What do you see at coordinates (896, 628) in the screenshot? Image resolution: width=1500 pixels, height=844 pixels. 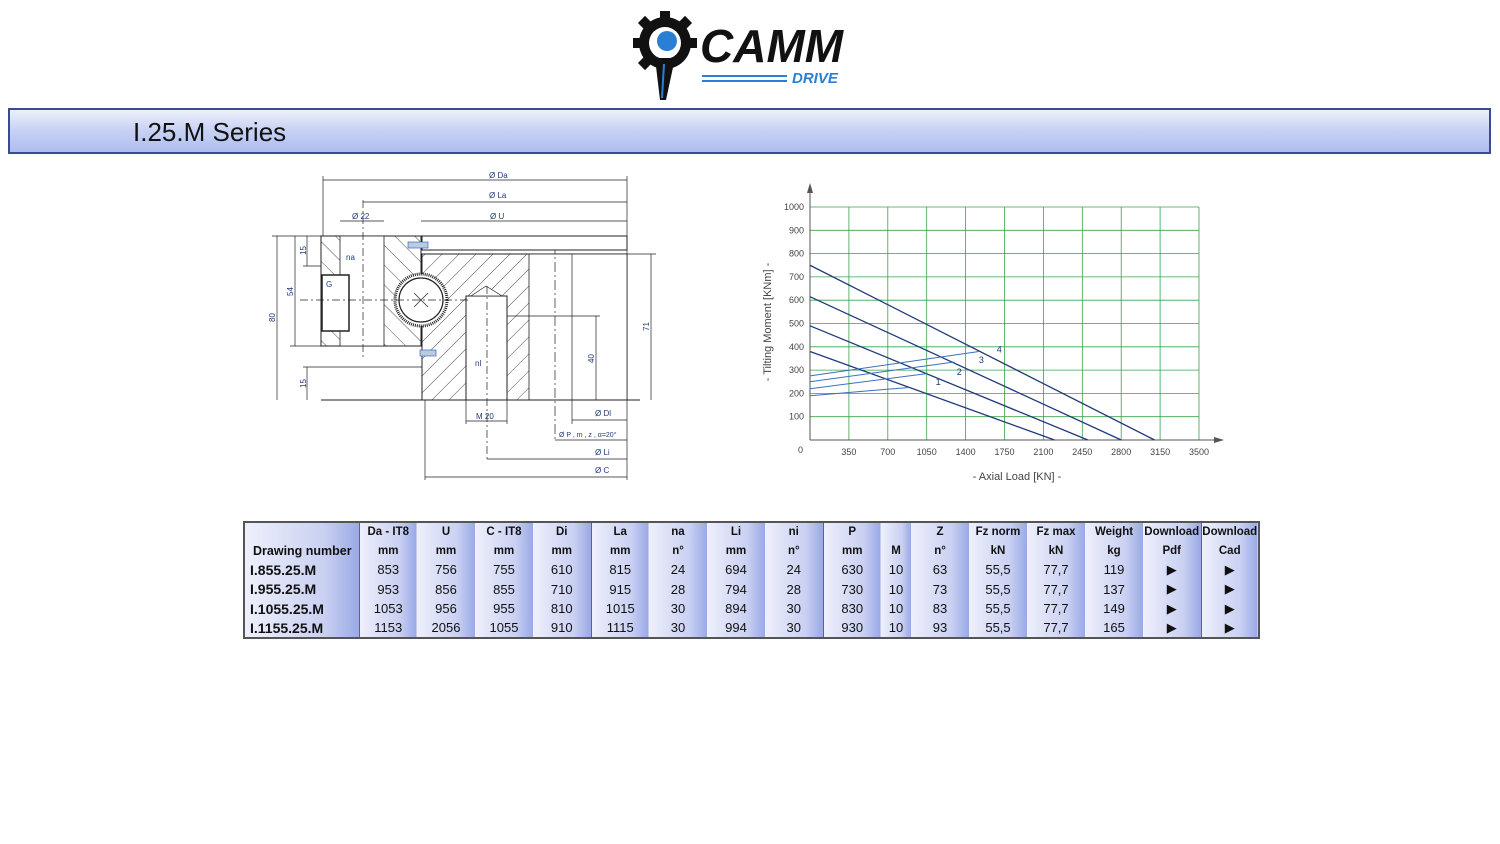 I see `table-cell: 10` at bounding box center [896, 628].